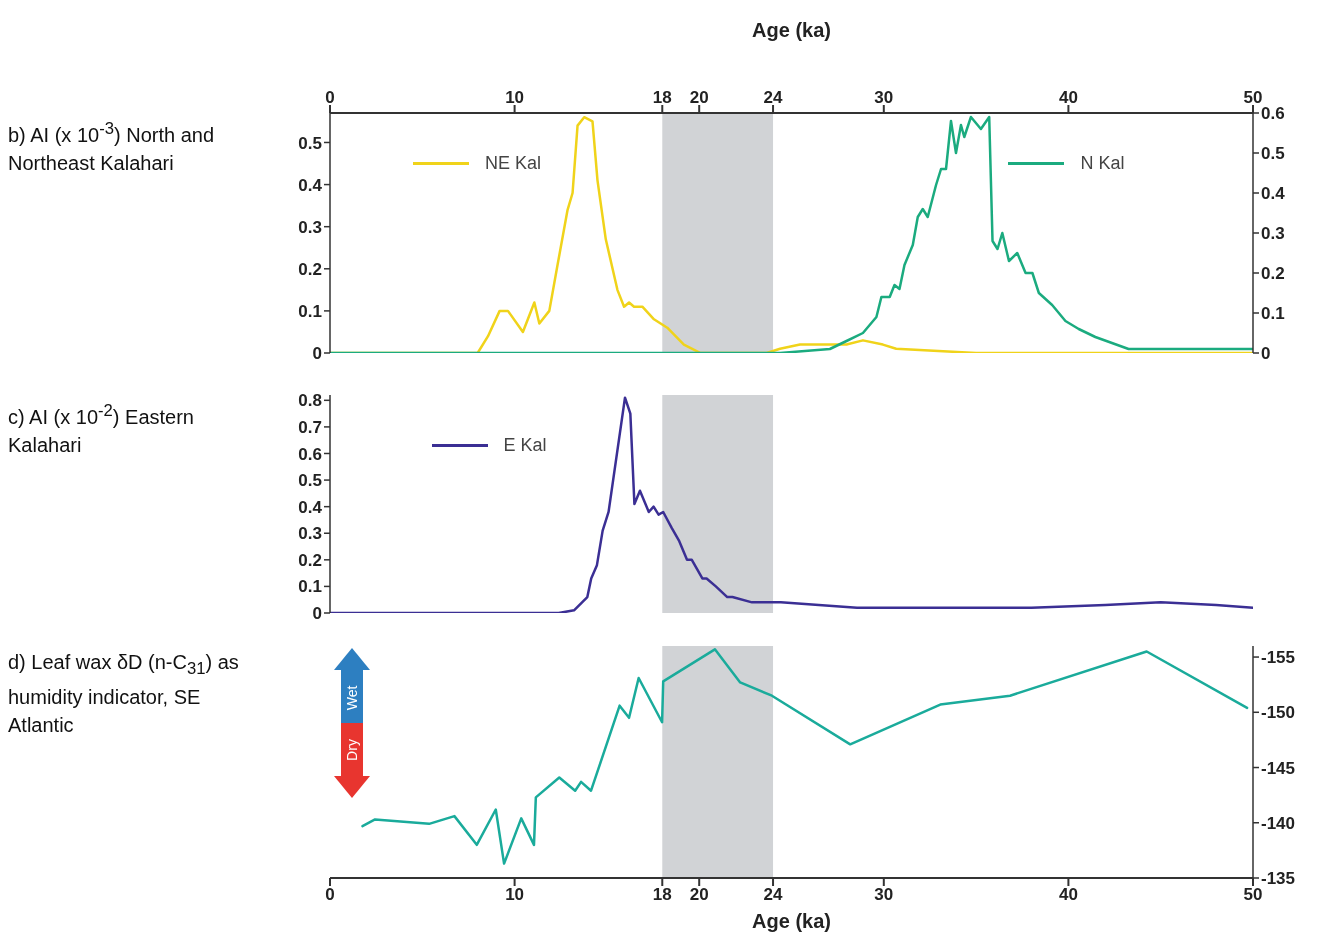 Image resolution: width=1321 pixels, height=939 pixels. What do you see at coordinates (1278, 879) in the screenshot?
I see `y2-tick-label: -135` at bounding box center [1278, 879].